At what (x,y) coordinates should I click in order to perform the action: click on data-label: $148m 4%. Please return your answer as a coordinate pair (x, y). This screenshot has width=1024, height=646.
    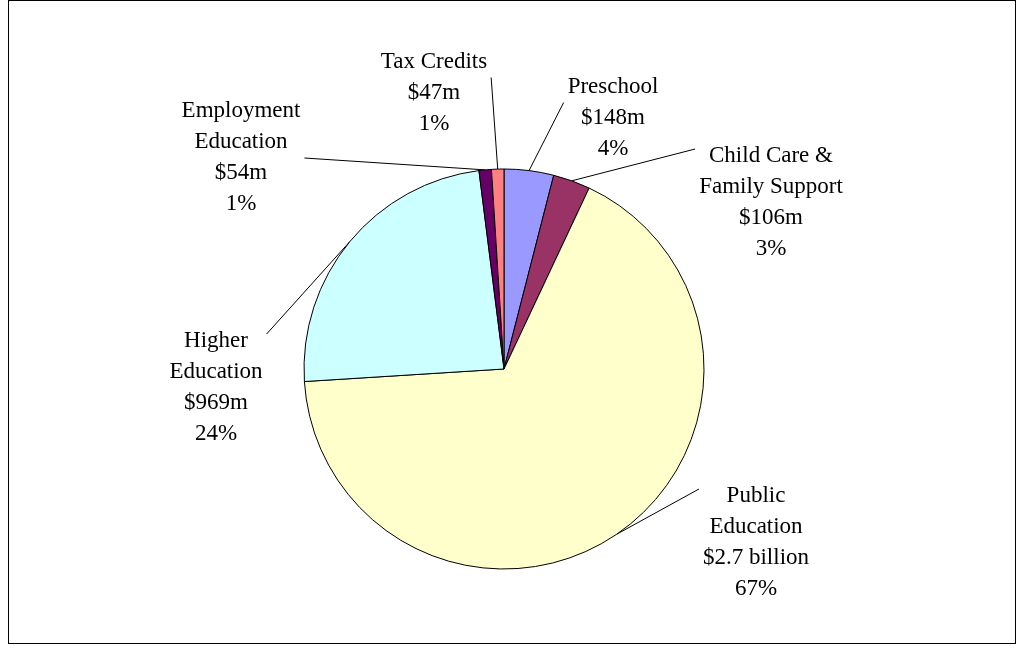
    Looking at the image, I should click on (613, 131).